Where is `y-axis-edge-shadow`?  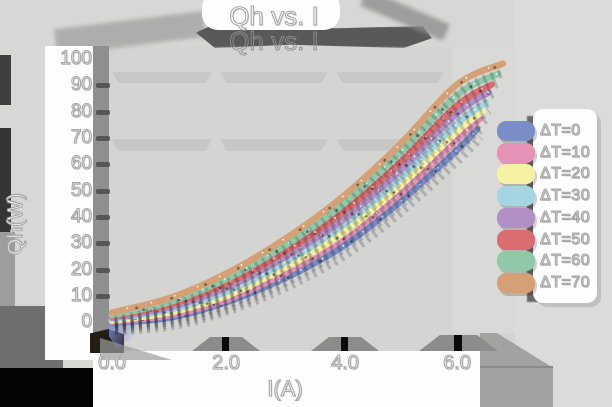 y-axis-edge-shadow is located at coordinates (101, 198).